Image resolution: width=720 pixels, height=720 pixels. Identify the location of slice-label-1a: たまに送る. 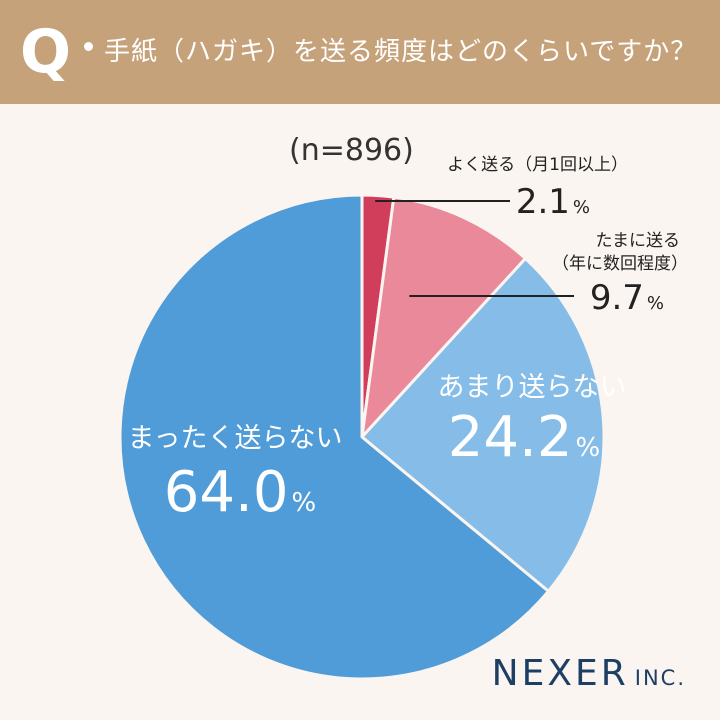
(638, 241).